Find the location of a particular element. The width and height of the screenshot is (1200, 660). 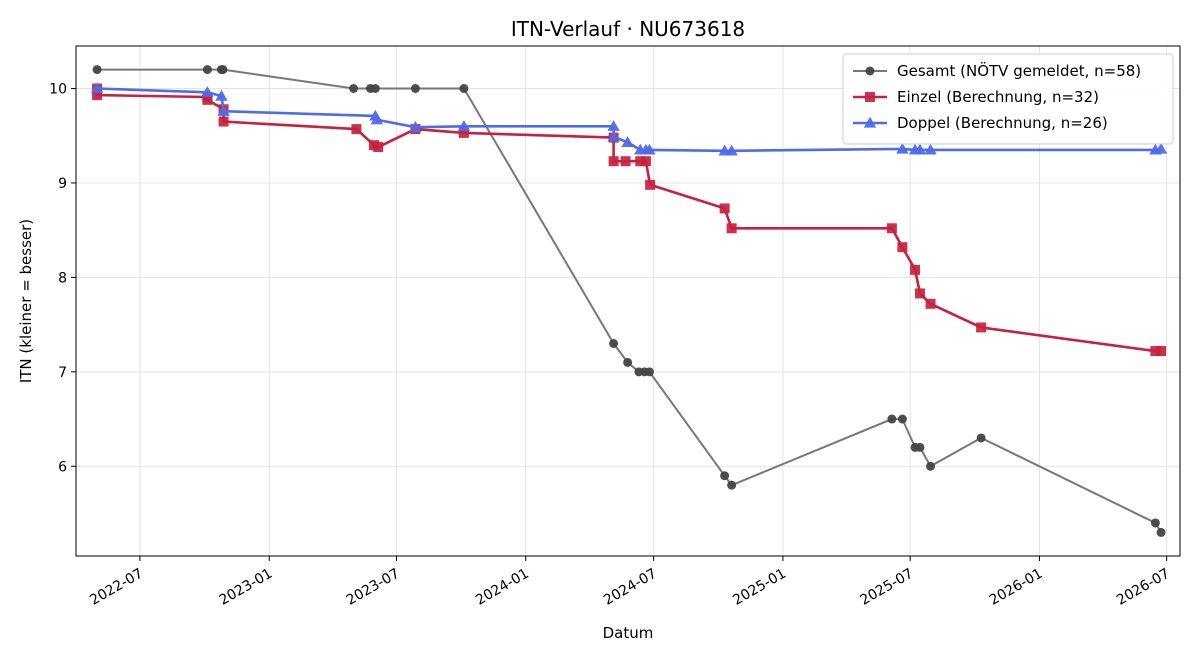

legend-entry-label: Doppel (Berechnung, n=26) is located at coordinates (1002, 123).